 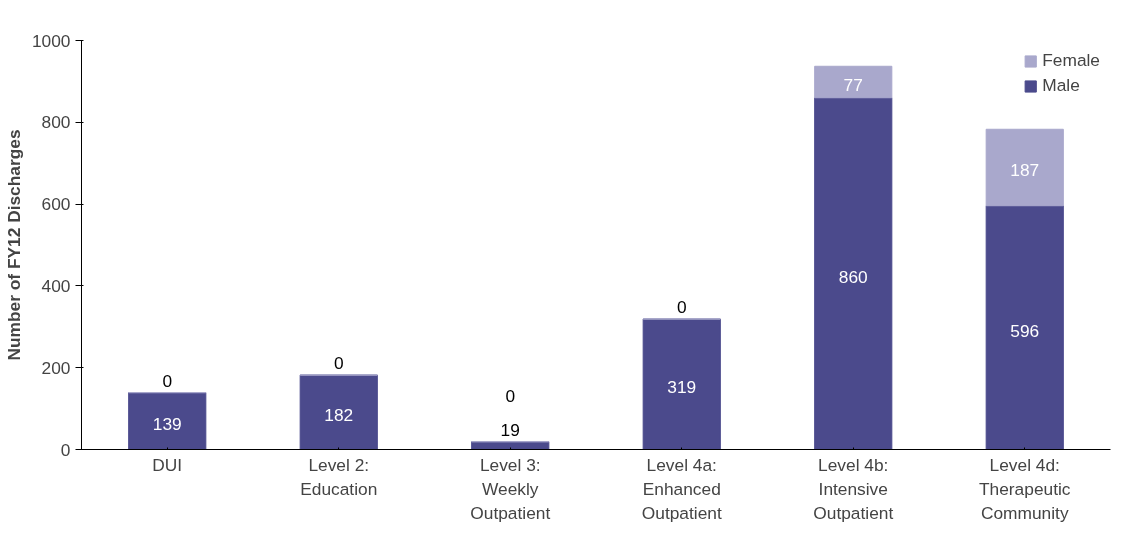 What do you see at coordinates (167, 424) in the screenshot?
I see `data-label: 139` at bounding box center [167, 424].